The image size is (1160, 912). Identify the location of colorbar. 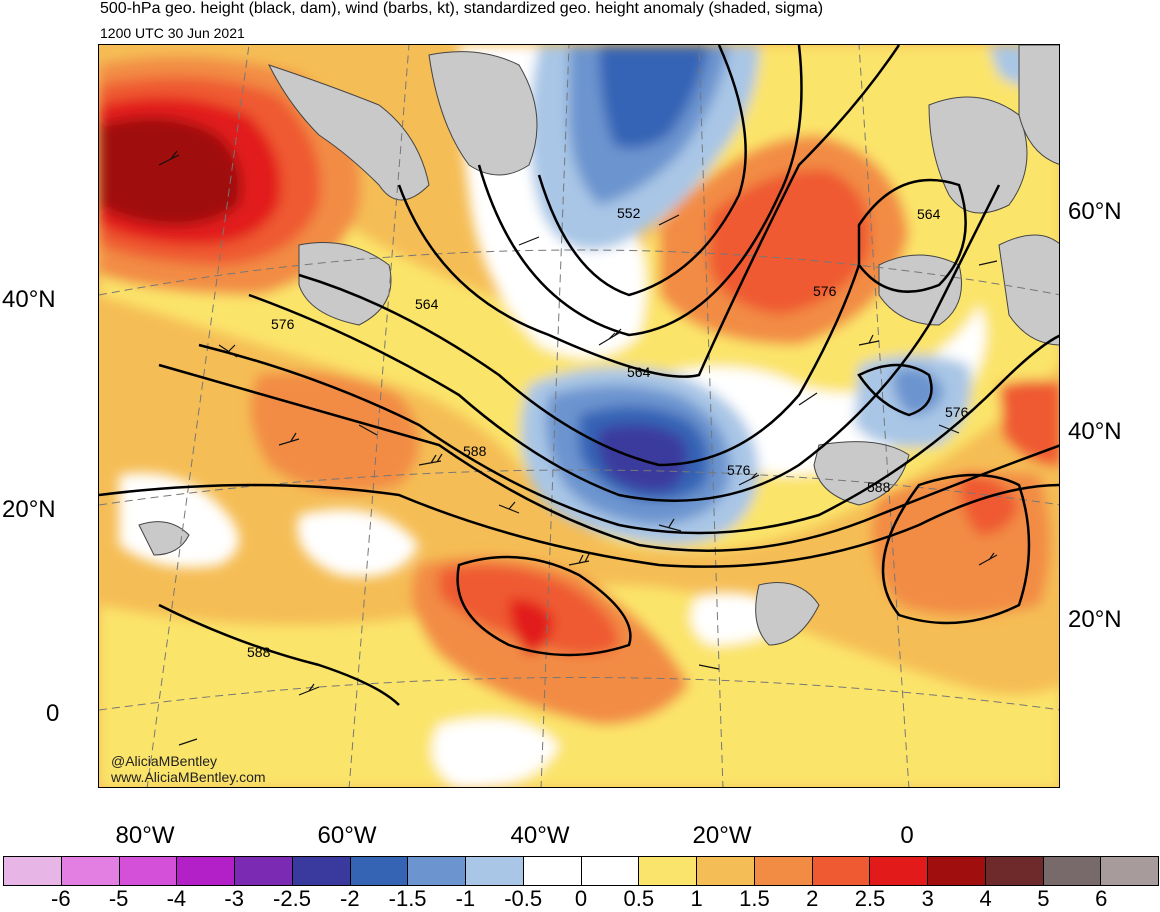
(581, 871).